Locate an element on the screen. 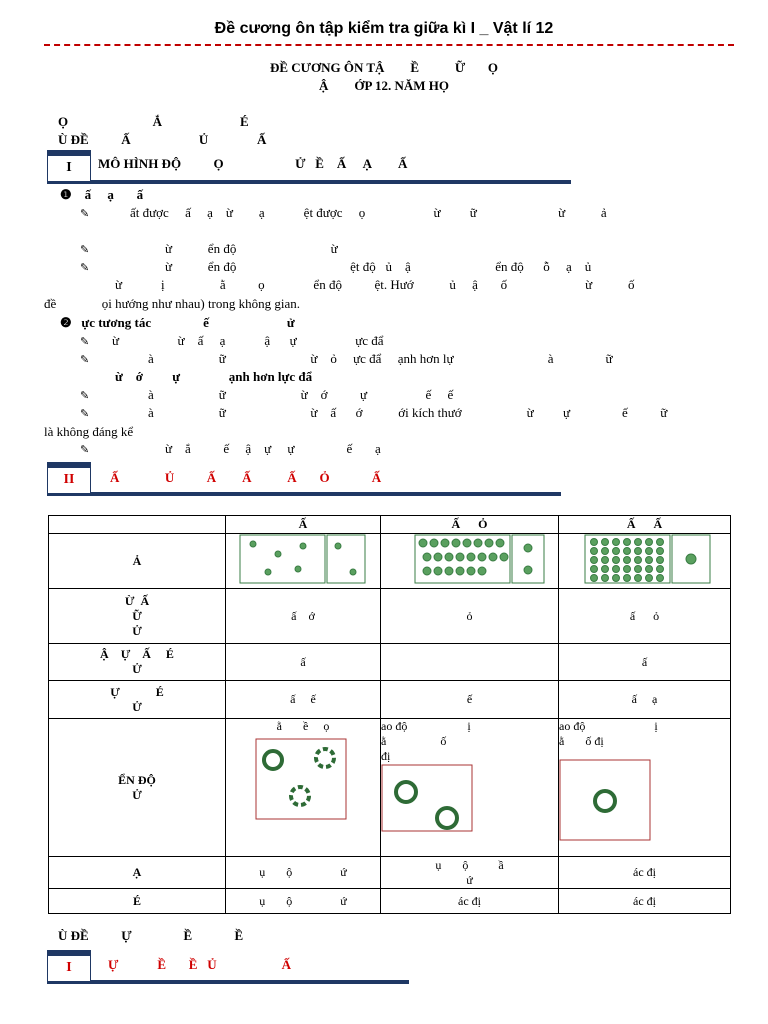  cell-line: ằ ố đị is located at coordinates (581, 741).